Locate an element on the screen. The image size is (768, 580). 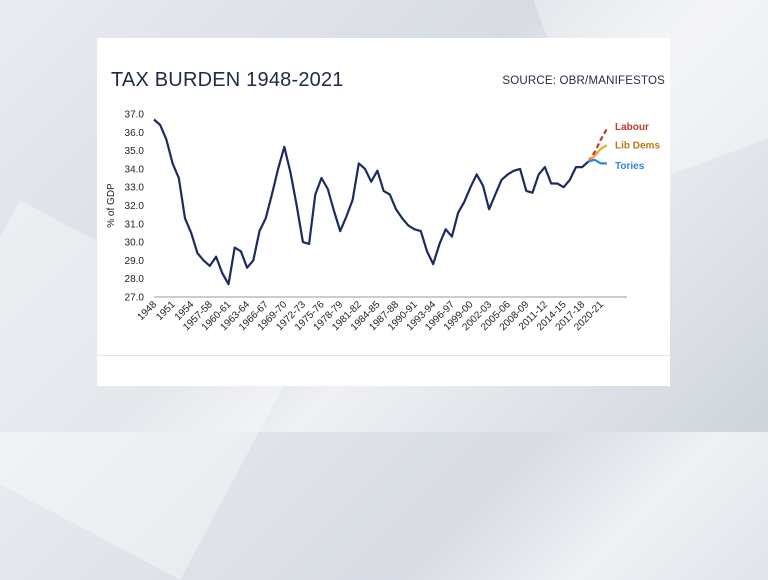
x-tick-label: 1951 is located at coordinates (166, 311).